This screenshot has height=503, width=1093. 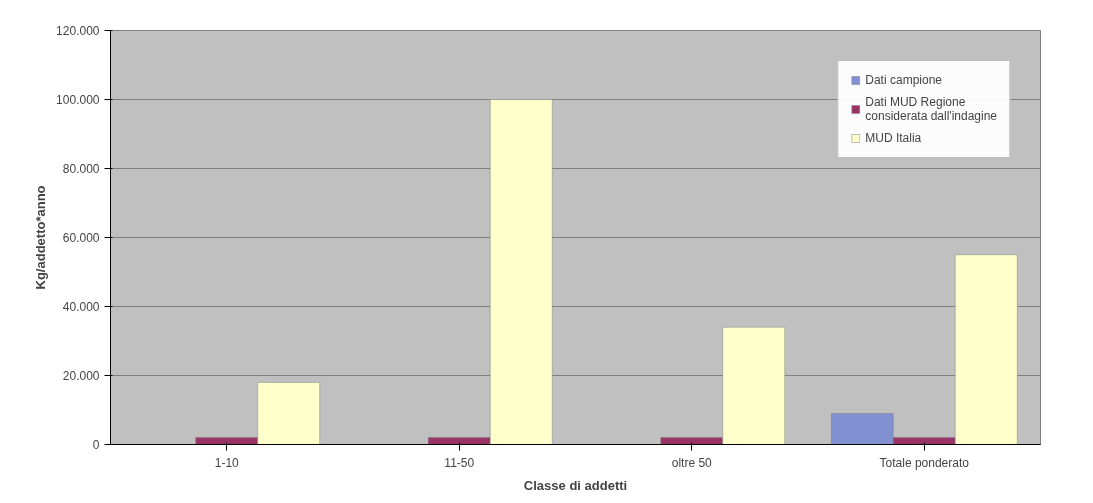 I want to click on y-tick-label: 0, so click(x=96, y=445).